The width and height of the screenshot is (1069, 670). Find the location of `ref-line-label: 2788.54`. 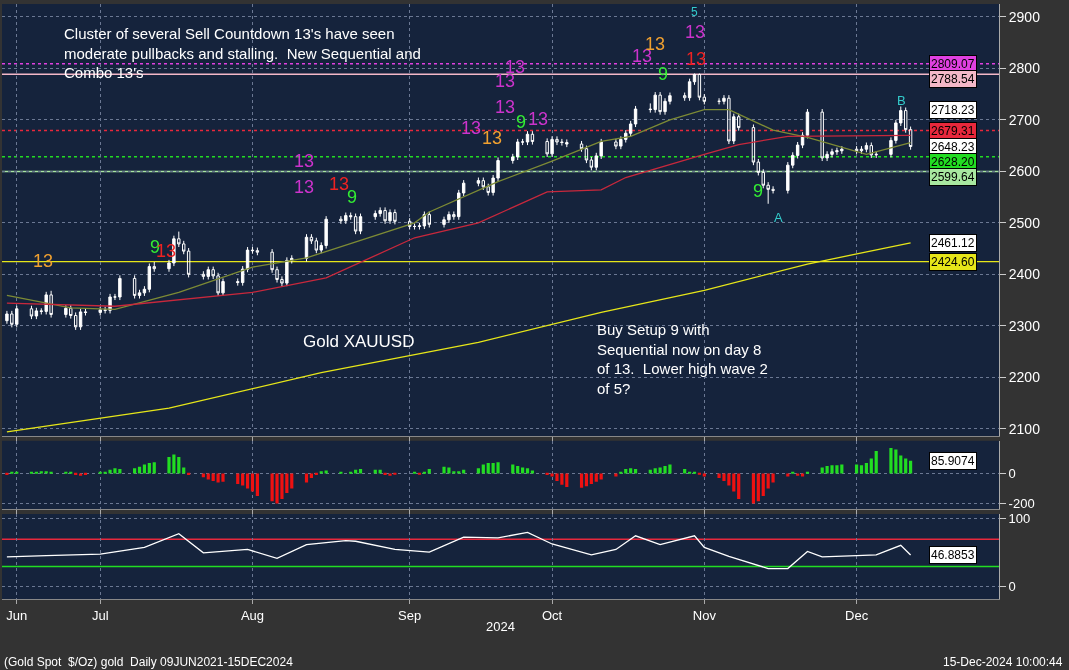

ref-line-label: 2788.54 is located at coordinates (953, 79).